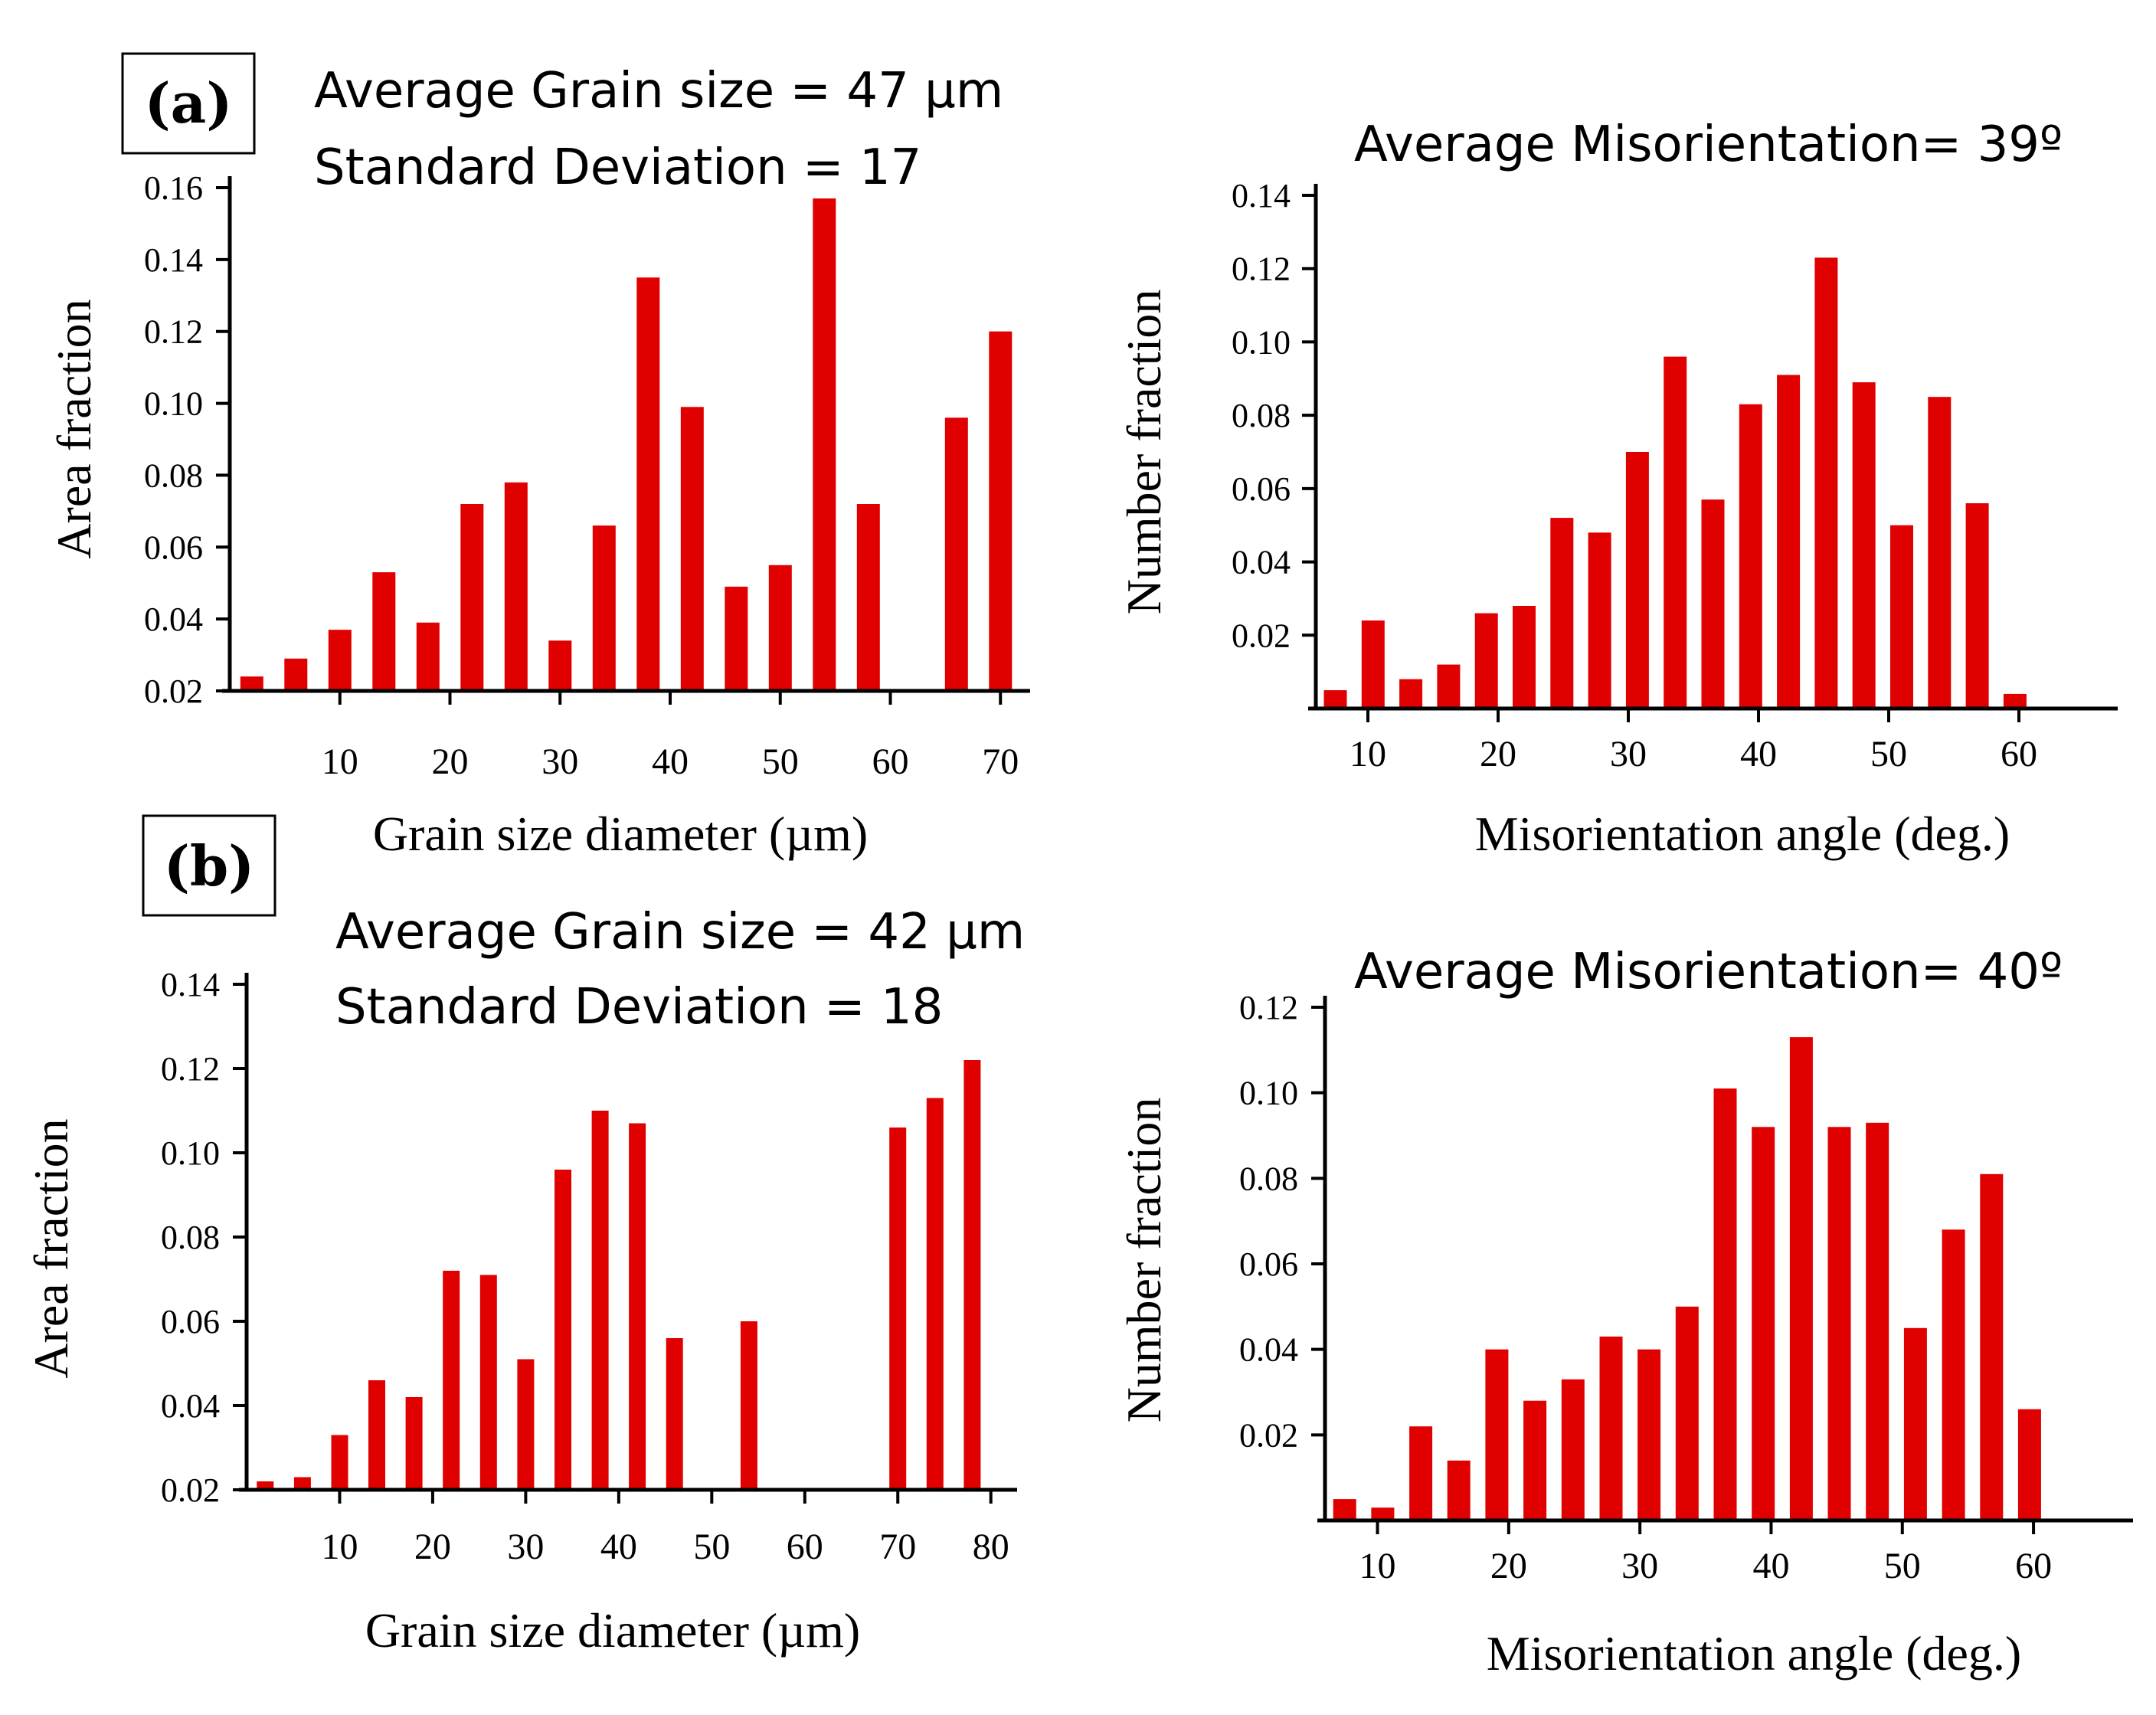 This screenshot has width=2156, height=1715. What do you see at coordinates (620, 834) in the screenshot?
I see `x-axis-title: Grain size diameter (µm)` at bounding box center [620, 834].